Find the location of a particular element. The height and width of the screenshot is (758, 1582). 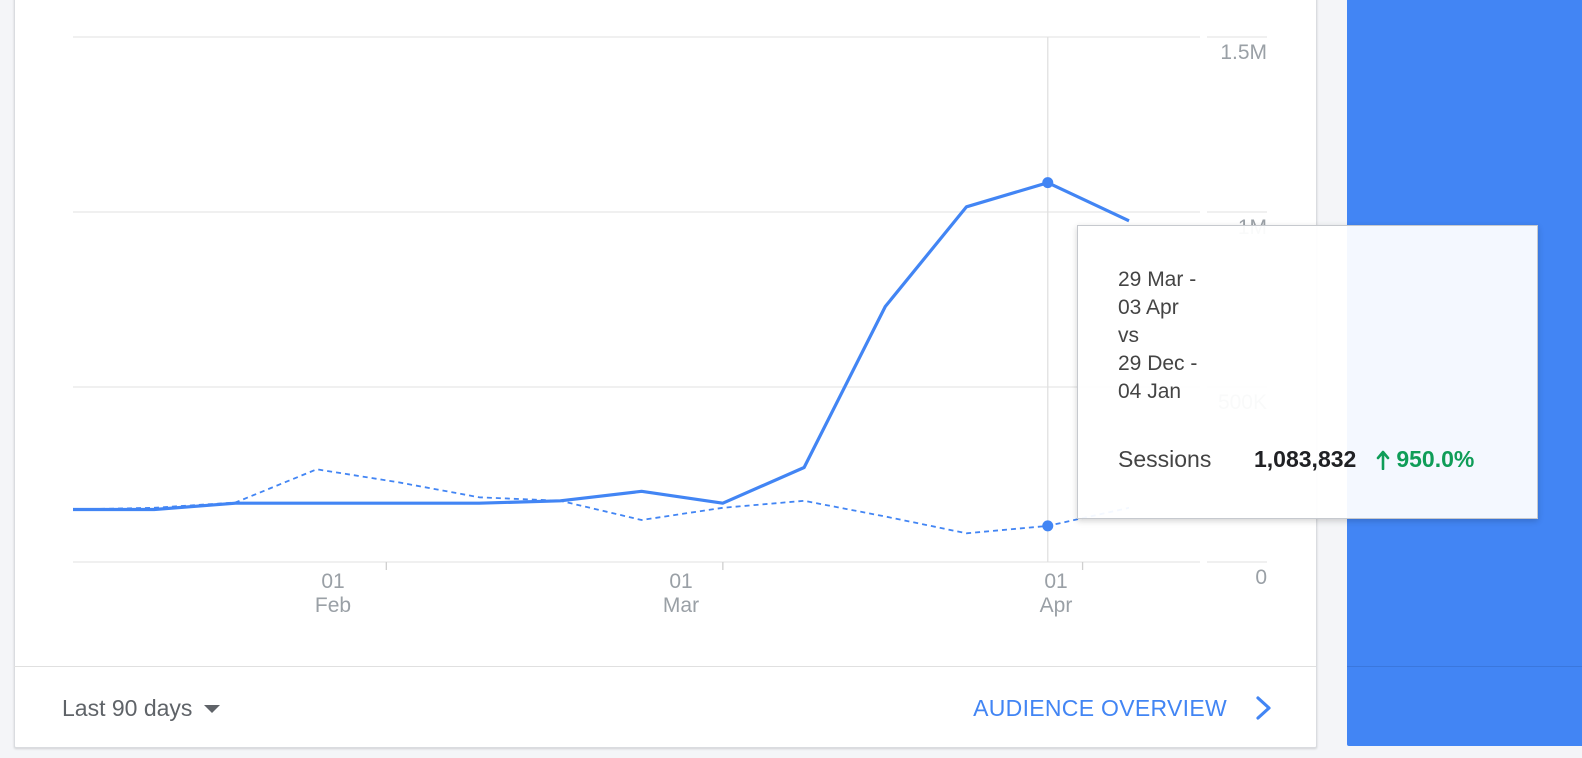

y-tick-label: 0 is located at coordinates (1261, 577).